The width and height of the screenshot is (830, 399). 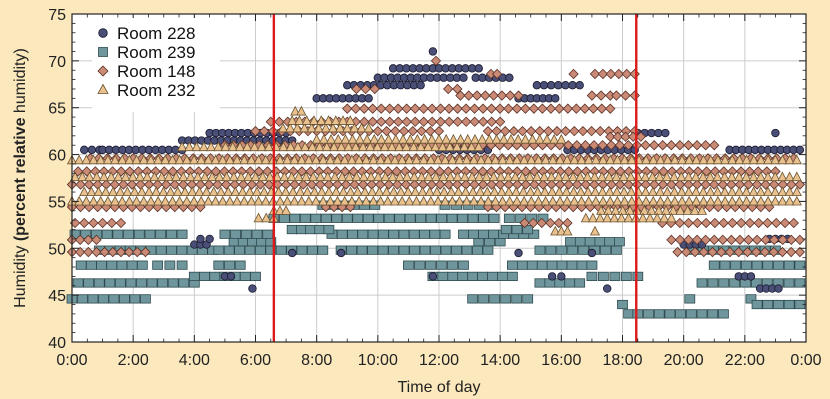 What do you see at coordinates (57, 296) in the screenshot?
I see `y-tick-label: 45` at bounding box center [57, 296].